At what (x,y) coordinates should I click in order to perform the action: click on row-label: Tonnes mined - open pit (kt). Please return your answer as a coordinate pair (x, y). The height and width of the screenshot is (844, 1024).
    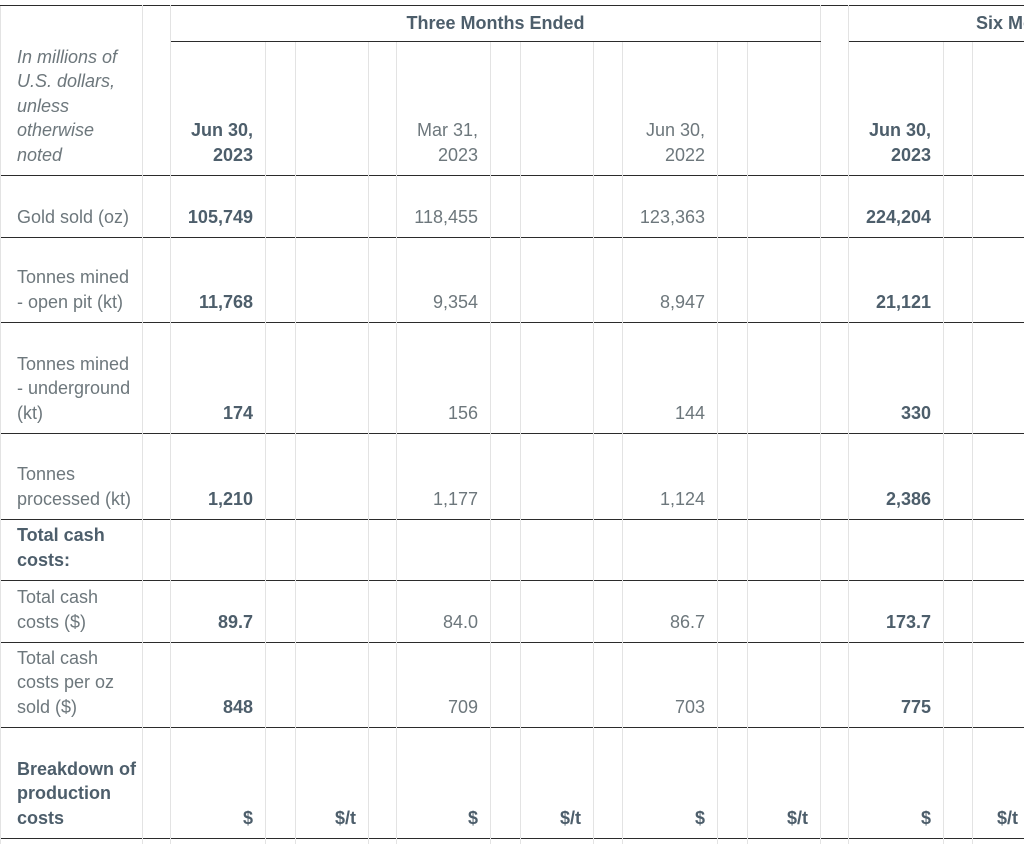
    Looking at the image, I should click on (71, 280).